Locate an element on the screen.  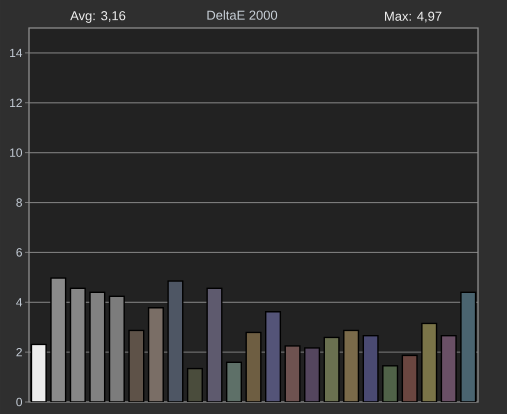
text: Avg: 3,16 is located at coordinates (98, 17).